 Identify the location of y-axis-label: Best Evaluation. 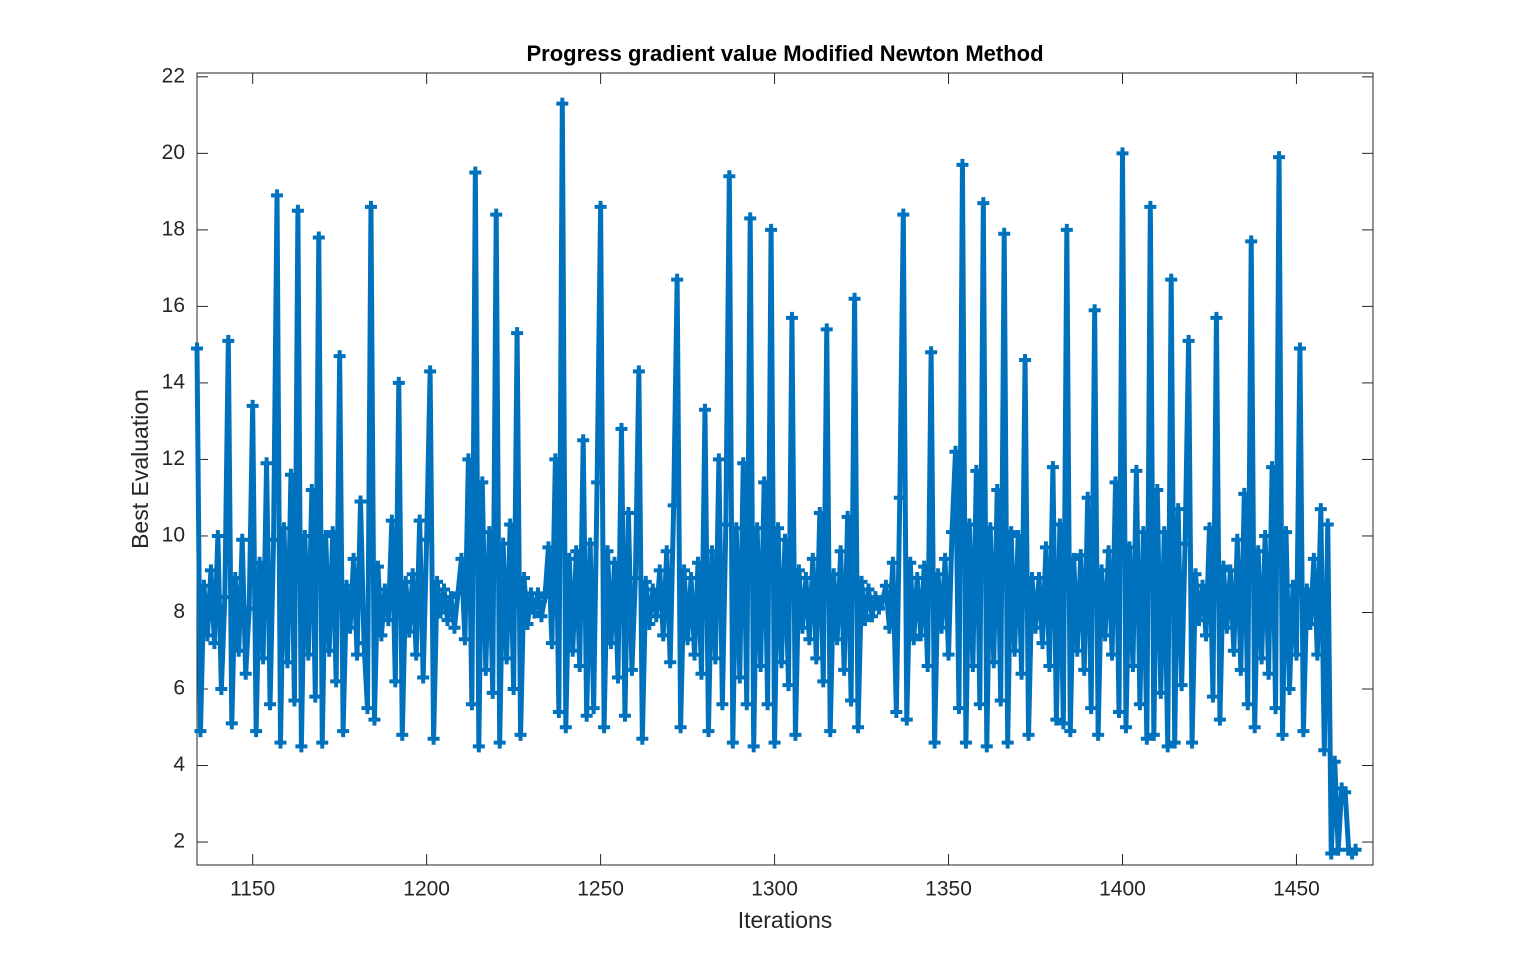
(140, 469).